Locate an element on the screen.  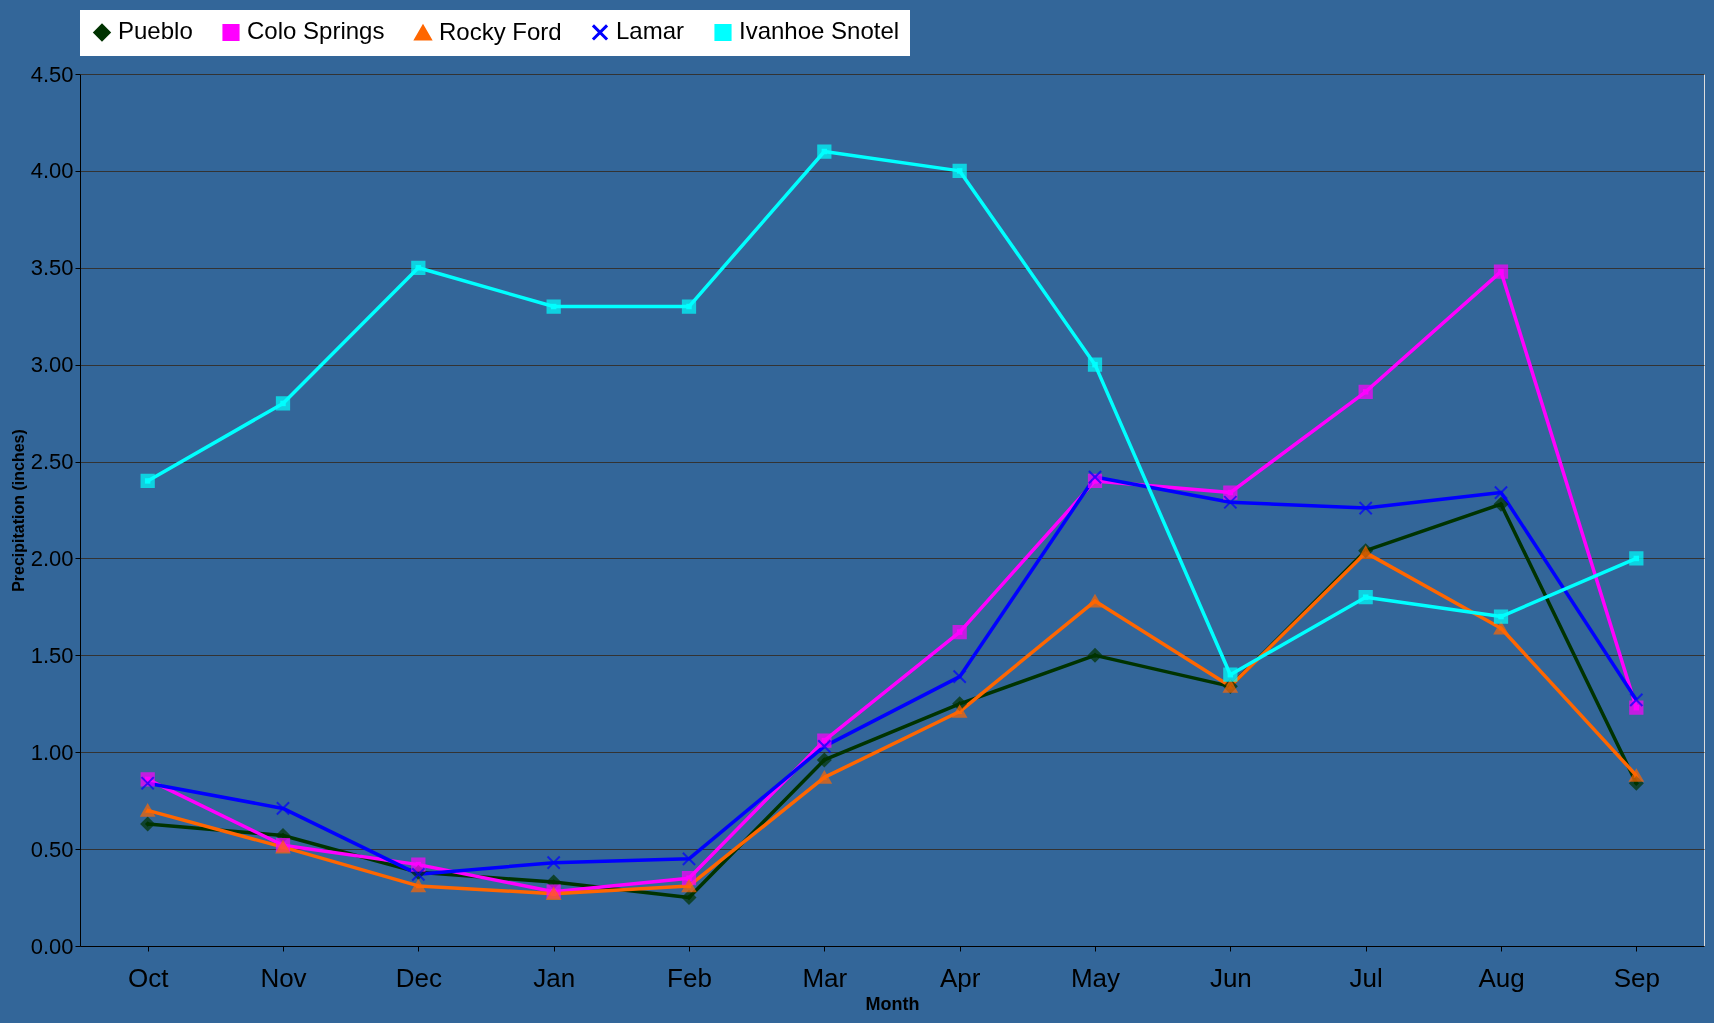
y-axis-title: Precipitation (inches) is located at coordinates (18, 510).